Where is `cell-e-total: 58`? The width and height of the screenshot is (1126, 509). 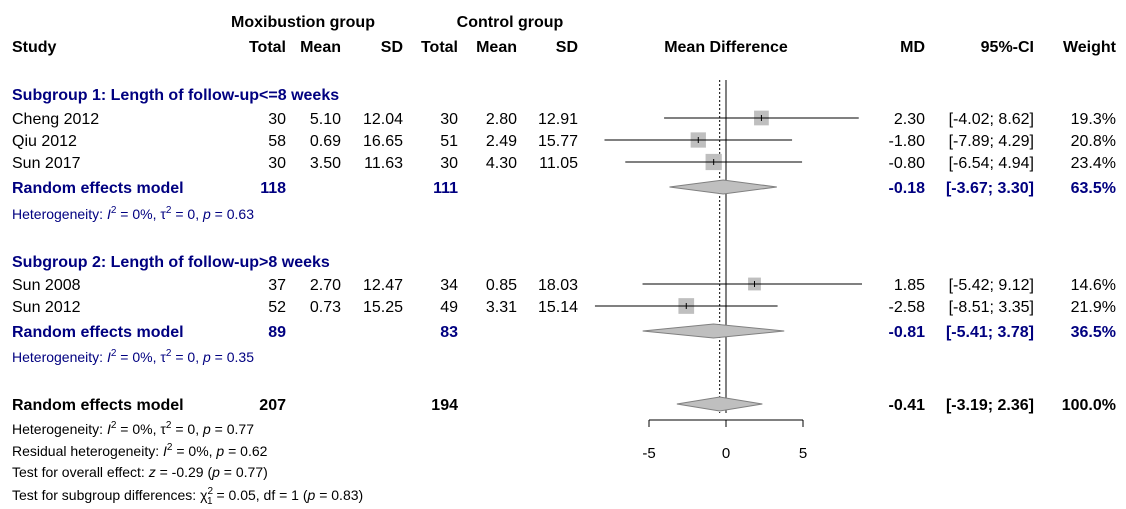 cell-e-total: 58 is located at coordinates (277, 141).